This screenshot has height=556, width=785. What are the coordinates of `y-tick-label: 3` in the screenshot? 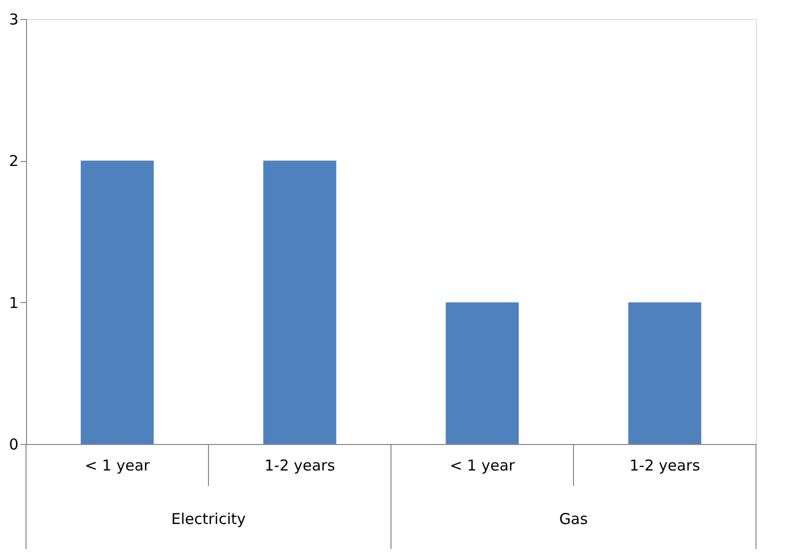 It's located at (13, 19).